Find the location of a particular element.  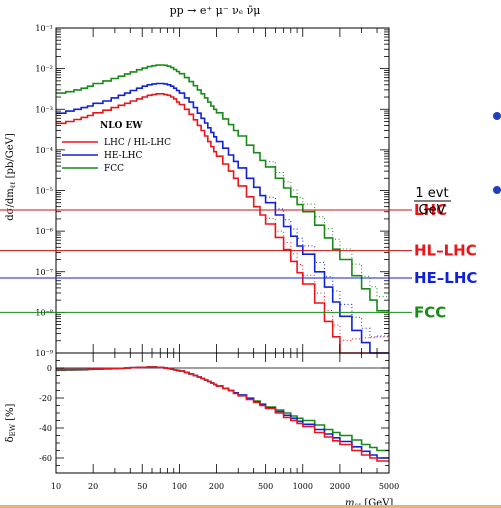

y-axis-title: dσ/dmℓℓ [pb/GeV] is located at coordinates (11, 177).